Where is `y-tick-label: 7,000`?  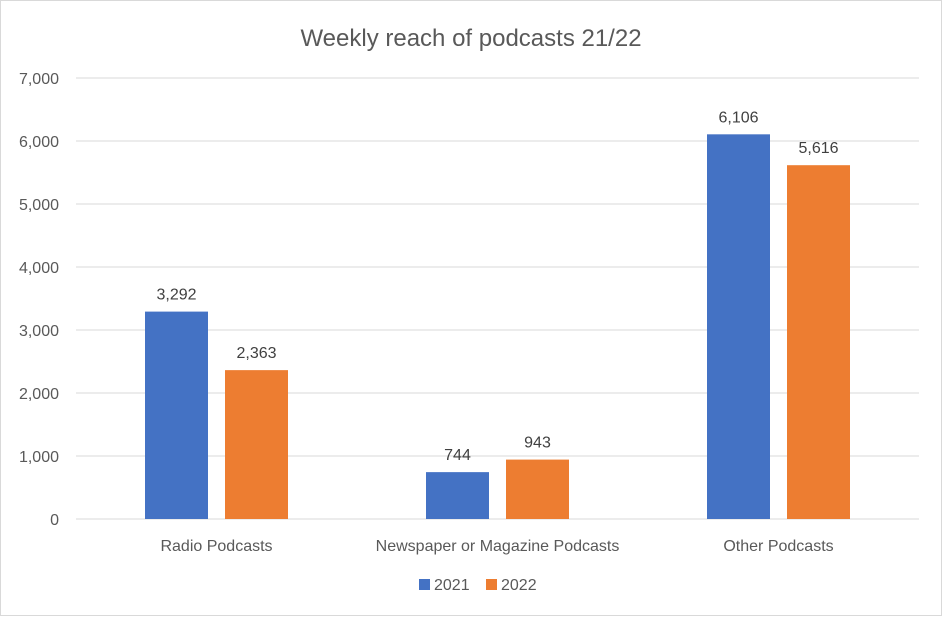
y-tick-label: 7,000 is located at coordinates (39, 79).